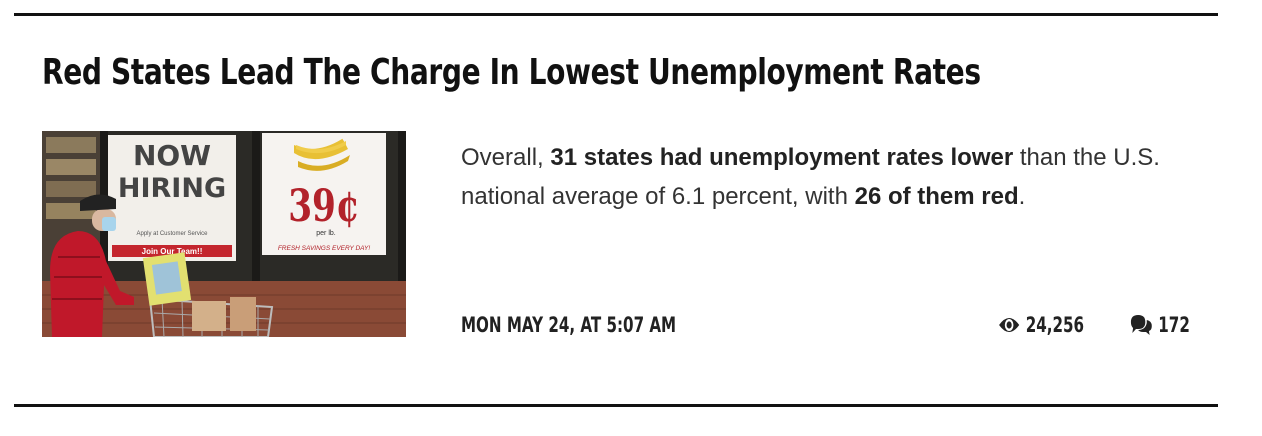  What do you see at coordinates (92, 265) in the screenshot?
I see `shopper-figure` at bounding box center [92, 265].